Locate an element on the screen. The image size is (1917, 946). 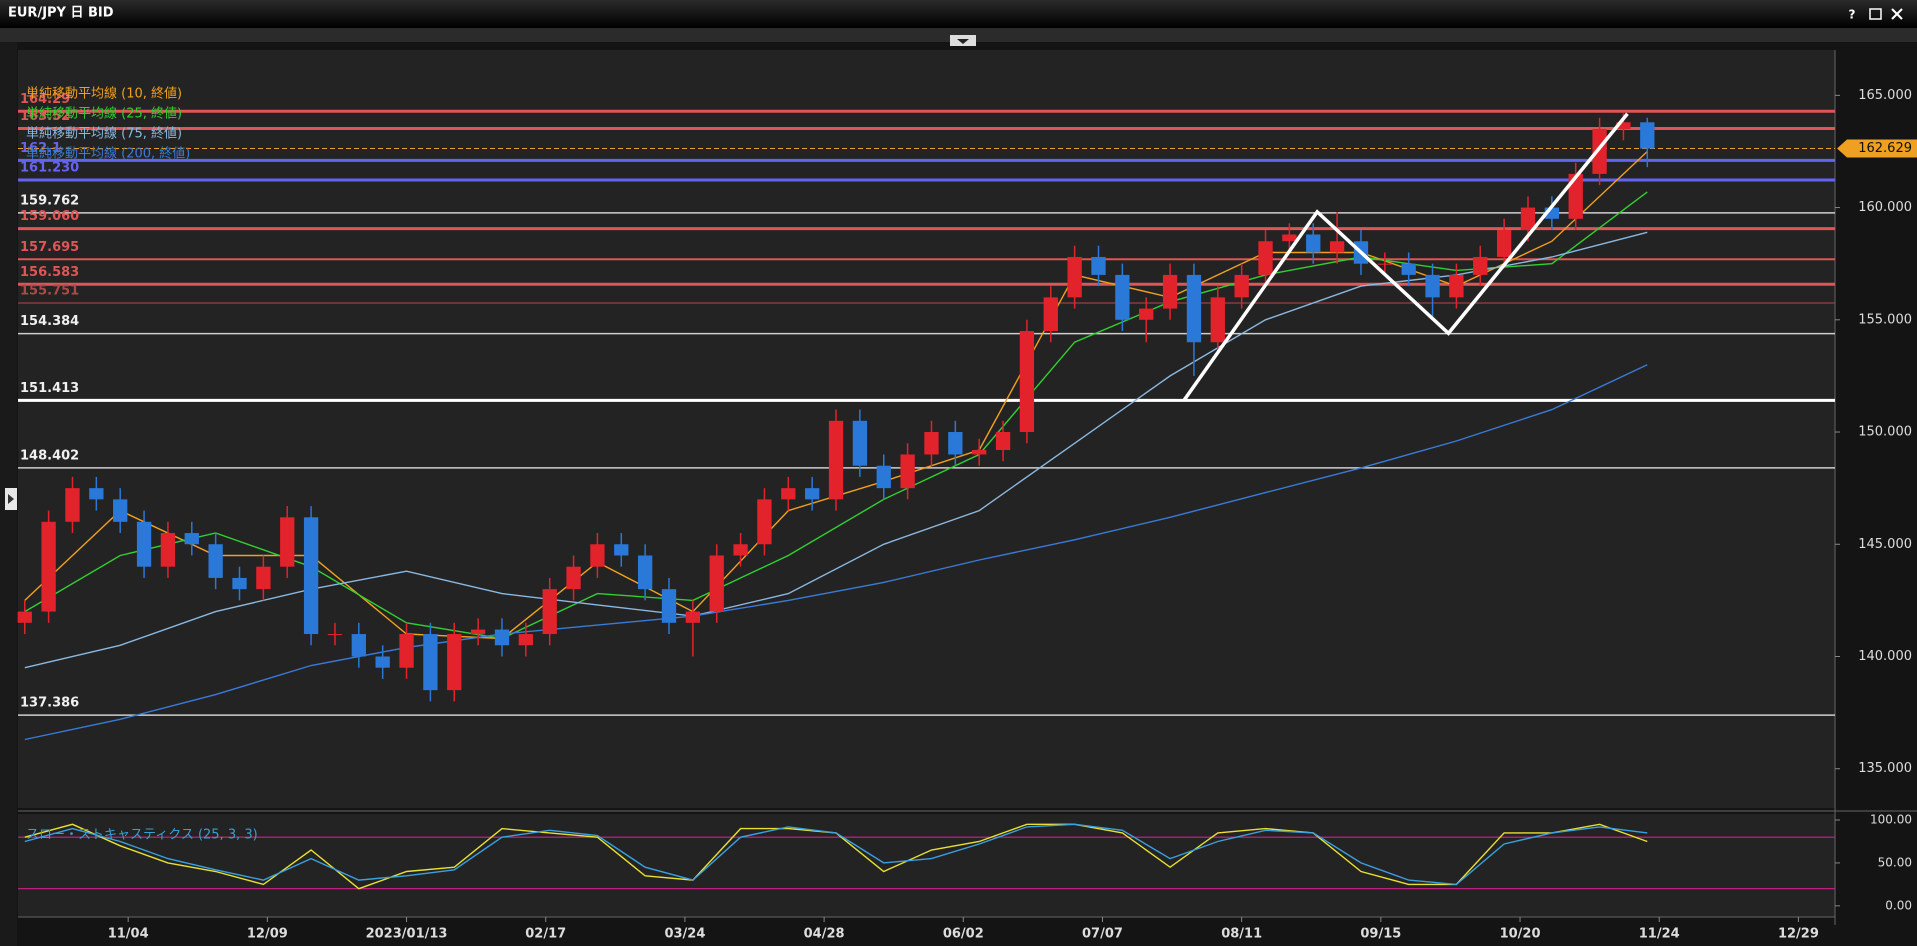
last-price-tag is located at coordinates (1877, 148).